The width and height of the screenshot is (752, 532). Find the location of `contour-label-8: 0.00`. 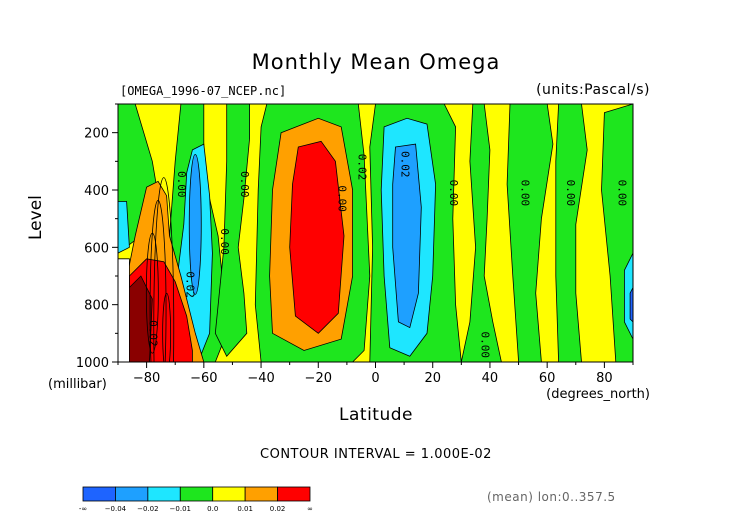

contour-label-8: 0.00 is located at coordinates (453, 193).